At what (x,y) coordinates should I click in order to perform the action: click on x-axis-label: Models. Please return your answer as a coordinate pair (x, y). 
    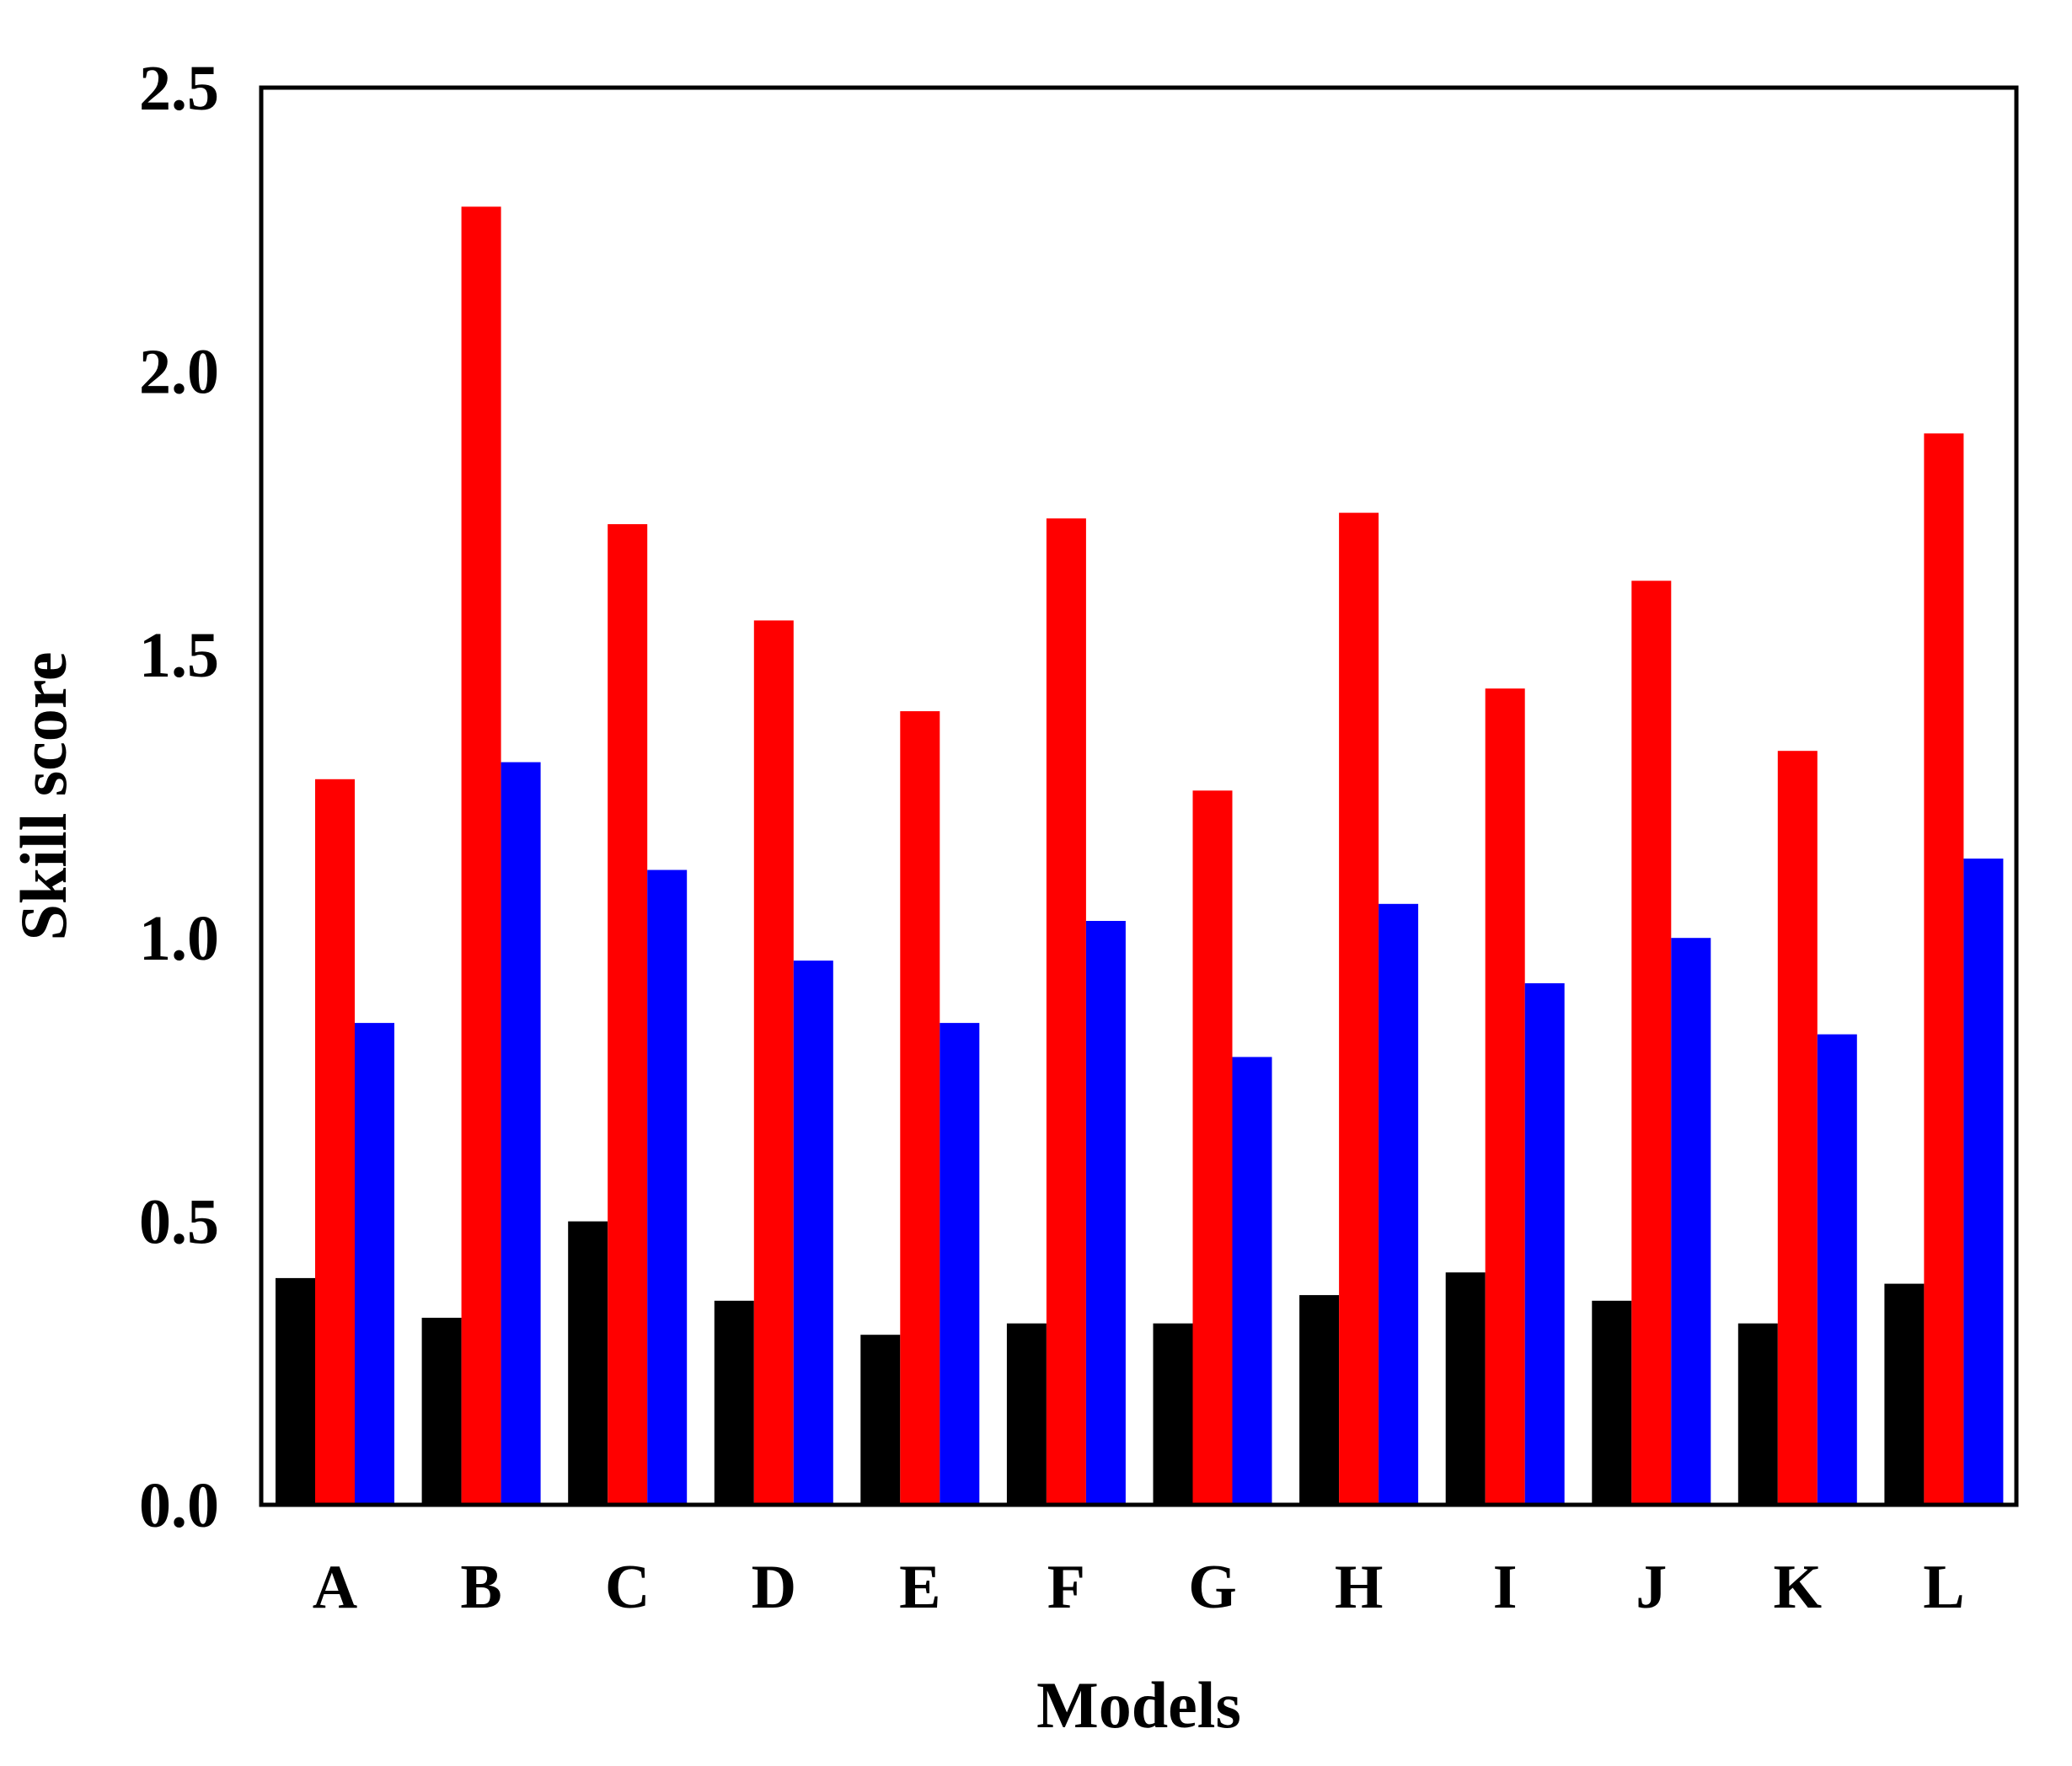
    Looking at the image, I should click on (1139, 1705).